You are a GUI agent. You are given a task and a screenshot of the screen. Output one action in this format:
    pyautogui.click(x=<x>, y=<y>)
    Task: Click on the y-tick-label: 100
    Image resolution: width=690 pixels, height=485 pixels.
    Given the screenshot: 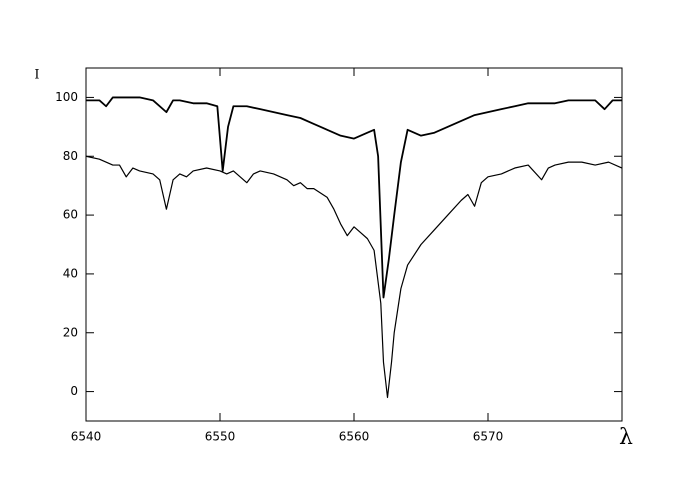 What is the action you would take?
    pyautogui.click(x=66, y=97)
    